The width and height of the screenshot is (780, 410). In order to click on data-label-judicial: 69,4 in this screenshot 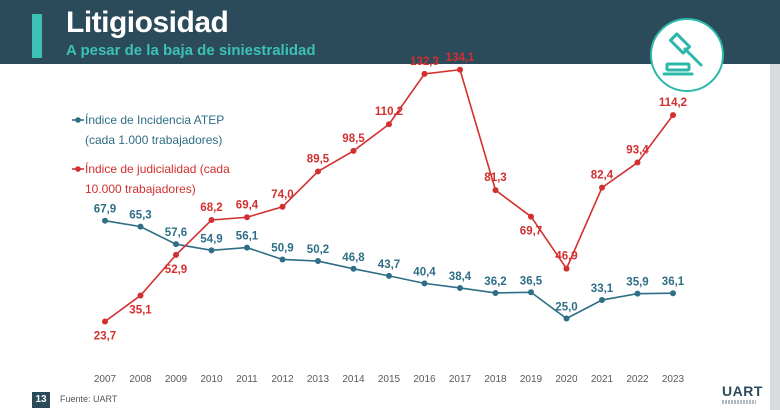, I will do `click(247, 205)`.